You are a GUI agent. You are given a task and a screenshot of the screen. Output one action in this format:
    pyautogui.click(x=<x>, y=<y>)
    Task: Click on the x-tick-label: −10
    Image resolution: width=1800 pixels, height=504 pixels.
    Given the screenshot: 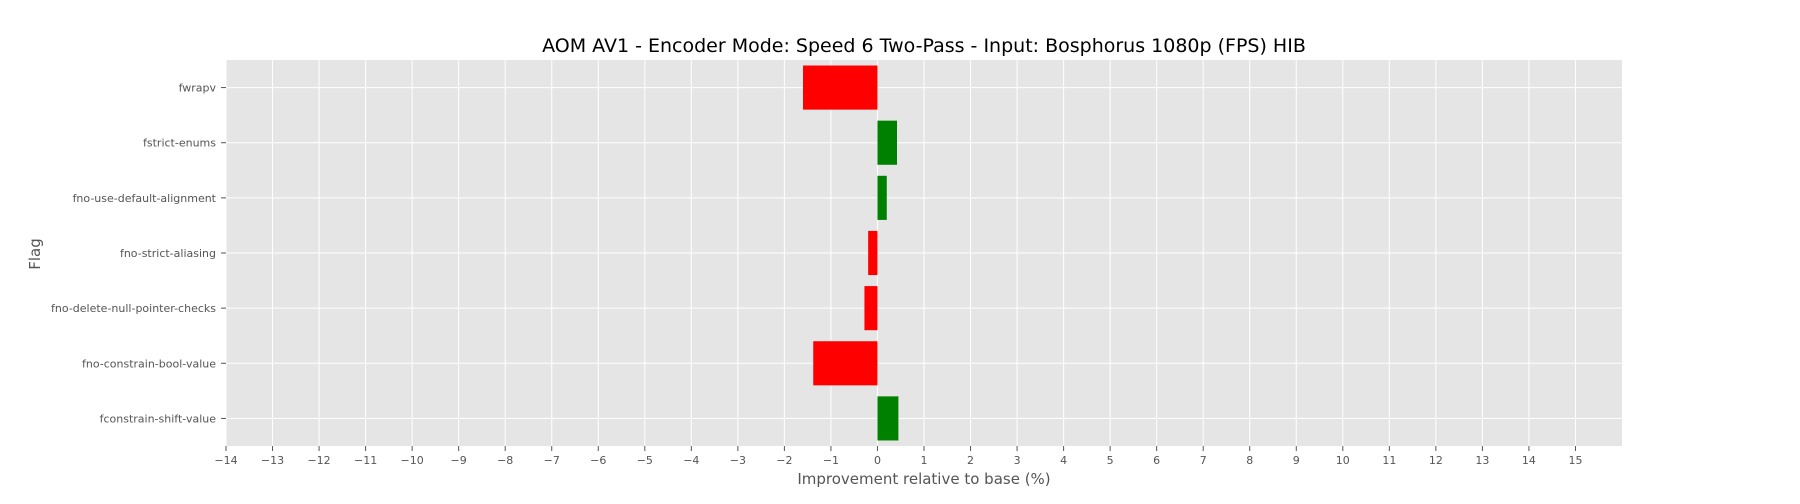 What is the action you would take?
    pyautogui.click(x=412, y=460)
    